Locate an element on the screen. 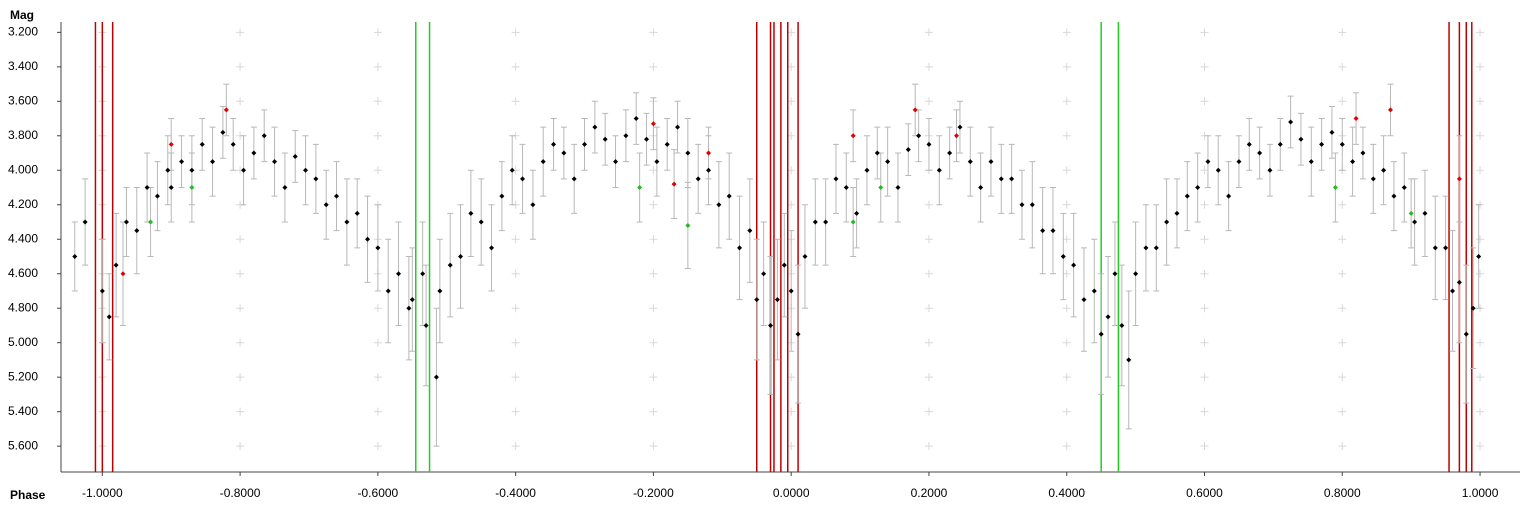 The height and width of the screenshot is (512, 1536). x-tick-label: 0.0000 is located at coordinates (791, 493).